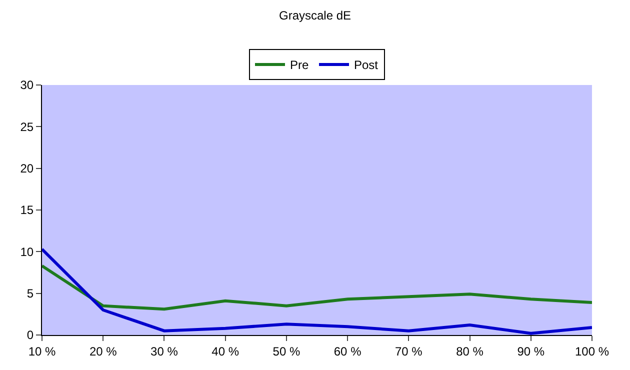  I want to click on x-tick-label: 100 %, so click(592, 351).